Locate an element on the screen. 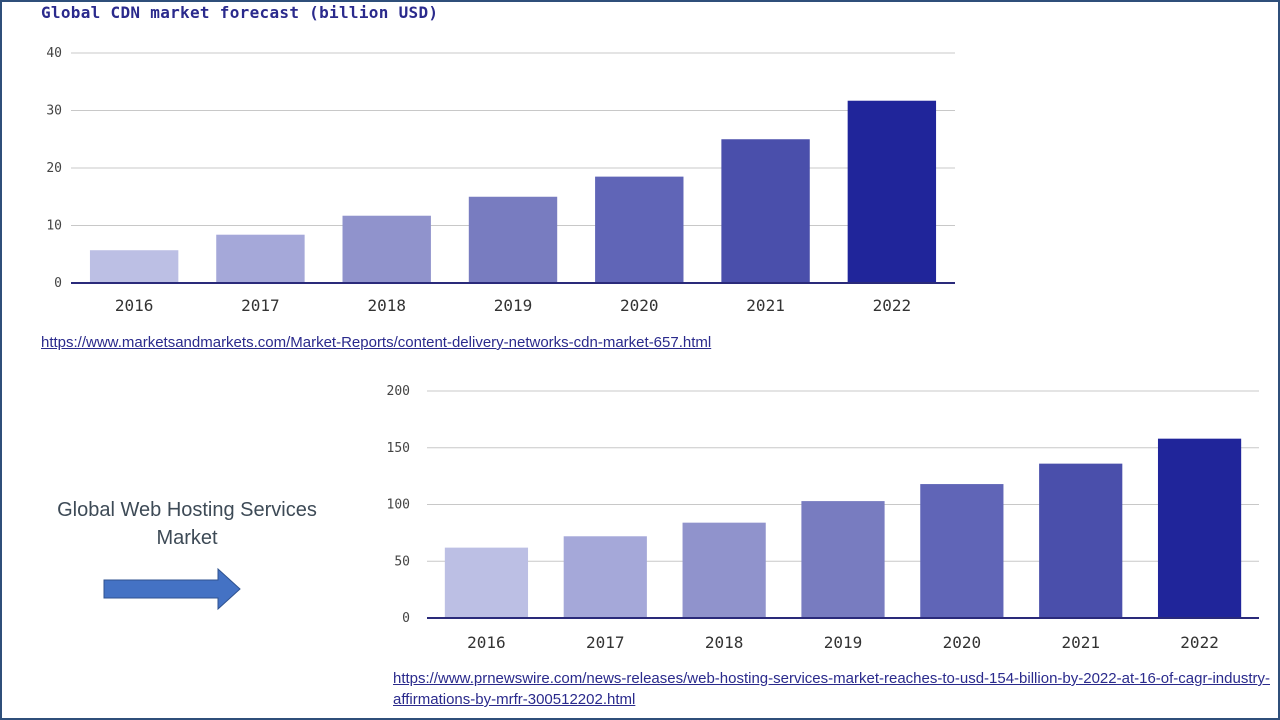  y-tick-label: 50 is located at coordinates (402, 561).